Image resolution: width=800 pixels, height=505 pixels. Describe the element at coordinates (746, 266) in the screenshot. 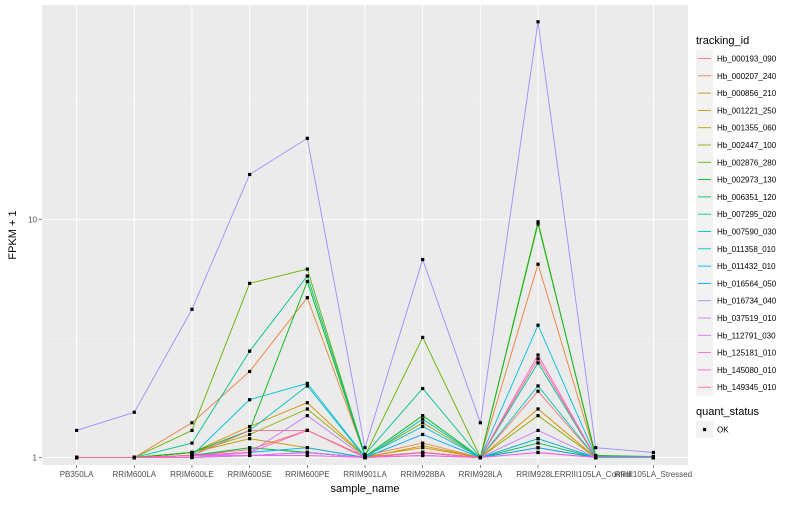

I see `legend-label: Hb_011432_010` at that location.